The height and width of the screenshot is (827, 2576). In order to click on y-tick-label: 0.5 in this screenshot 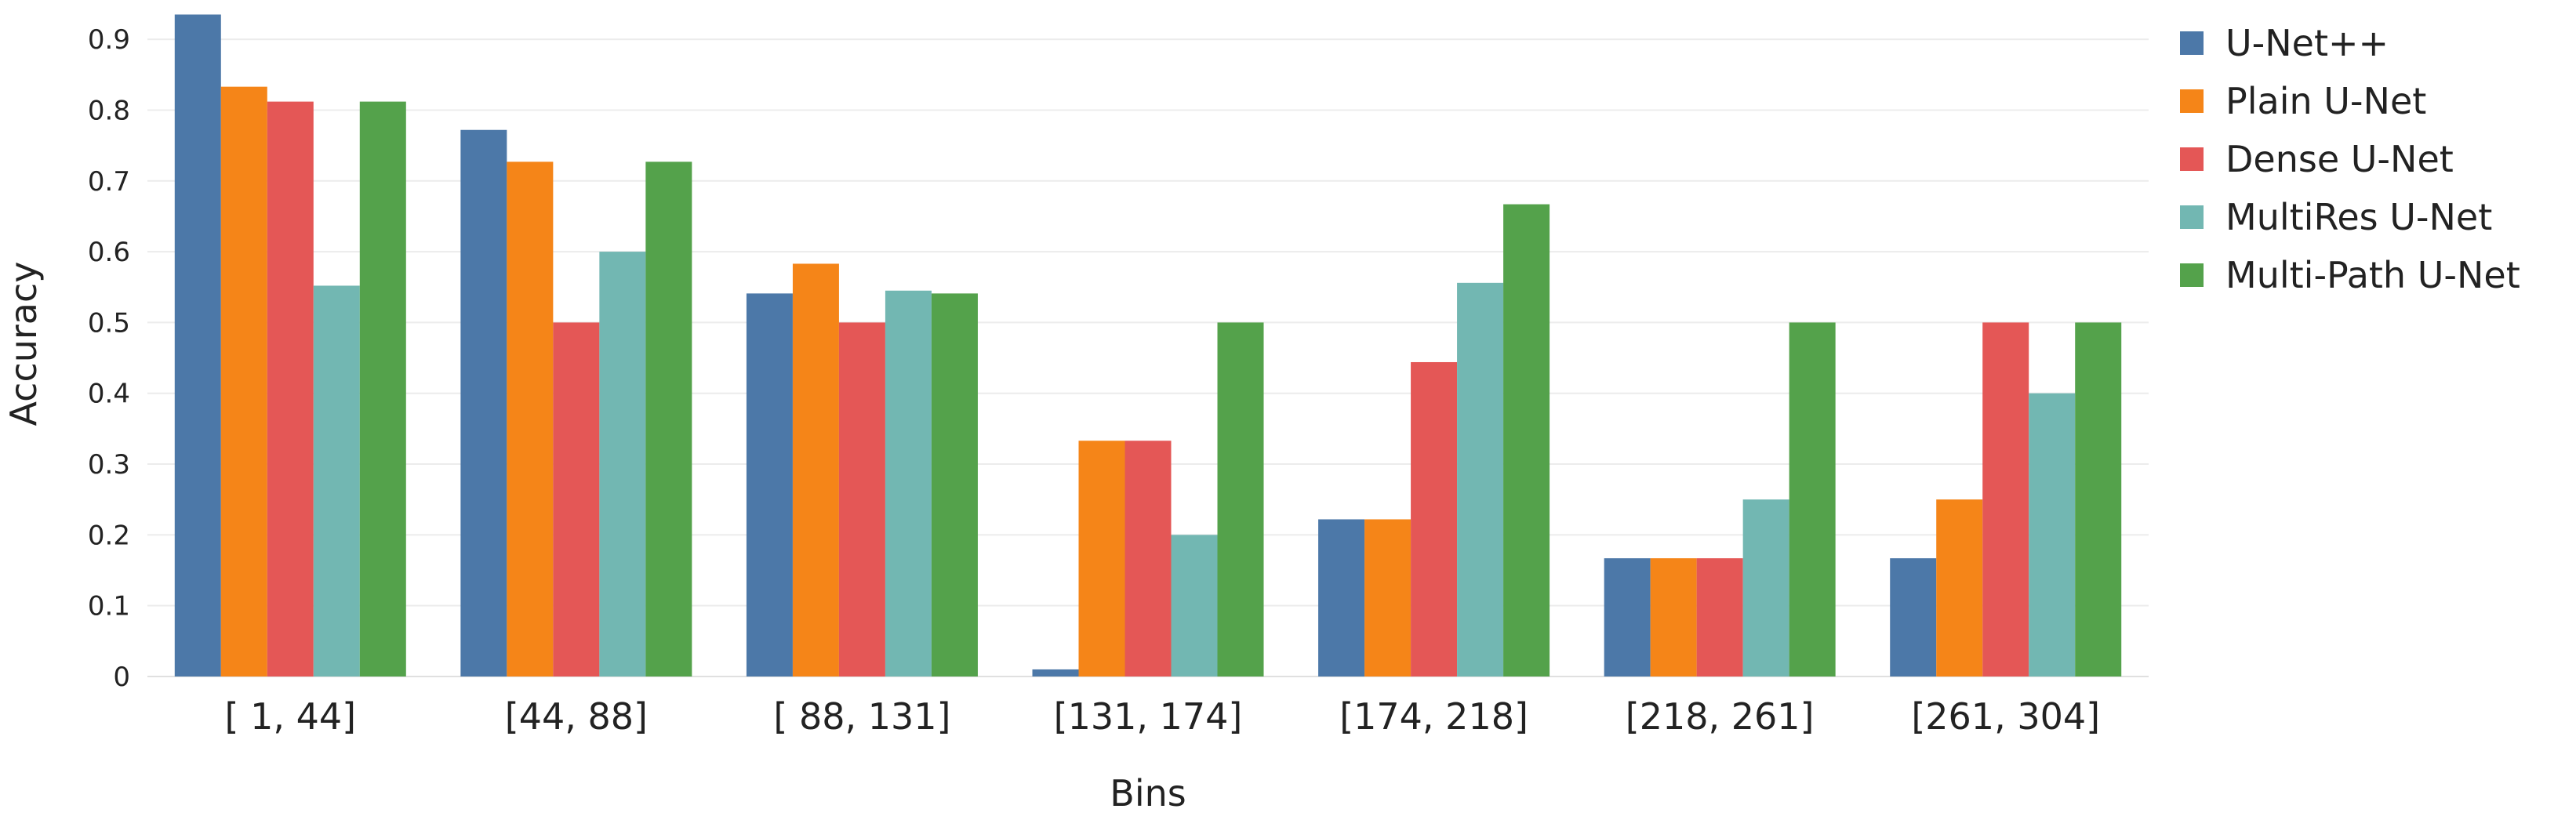, I will do `click(109, 323)`.